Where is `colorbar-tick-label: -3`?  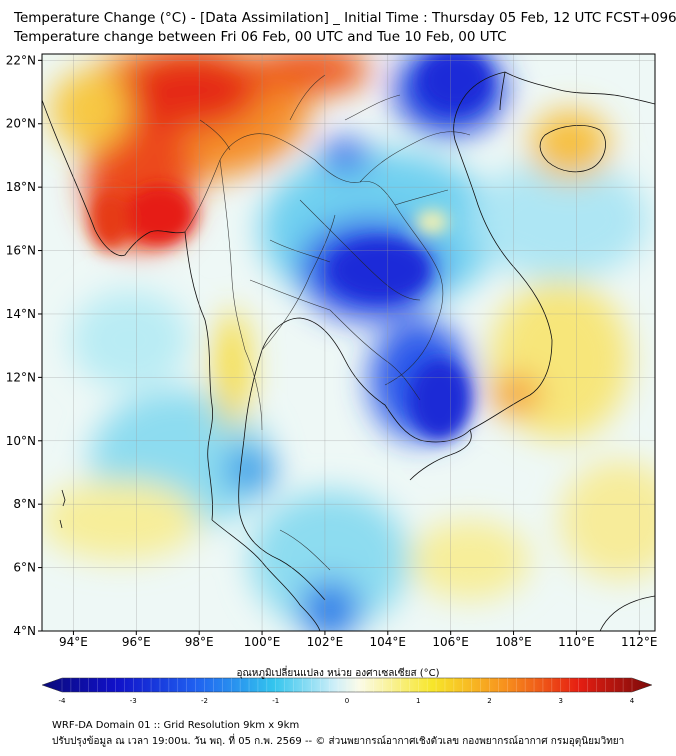
colorbar-tick-label: -3 is located at coordinates (133, 701).